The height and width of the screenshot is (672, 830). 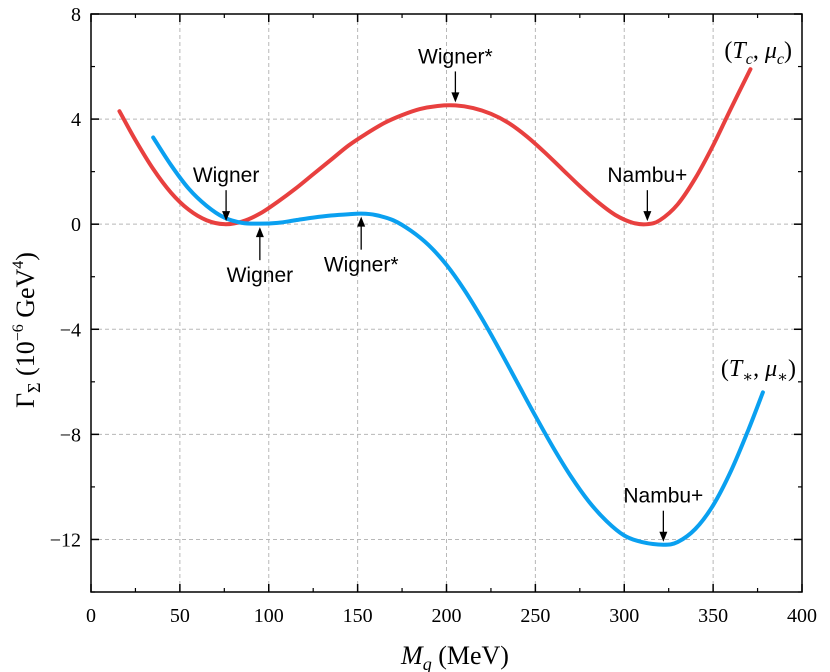 I want to click on y-tick-label: 8, so click(x=76, y=15).